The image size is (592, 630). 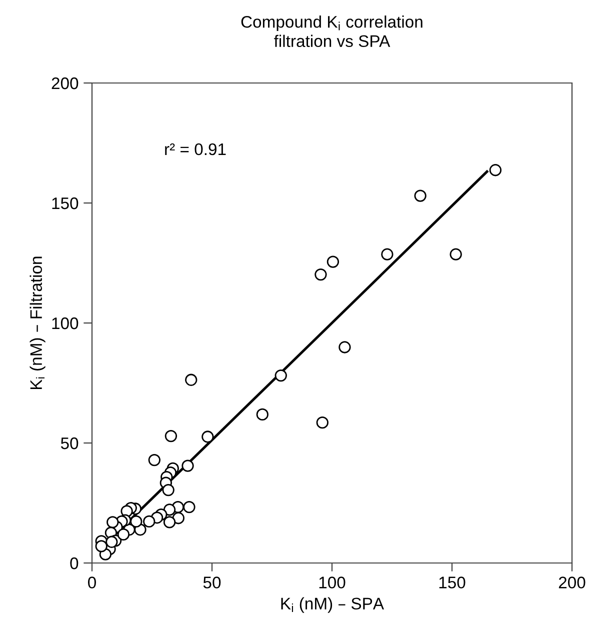 I want to click on y-axis-title: K$_{i}$ (nM) – Filtration, so click(x=38, y=323).